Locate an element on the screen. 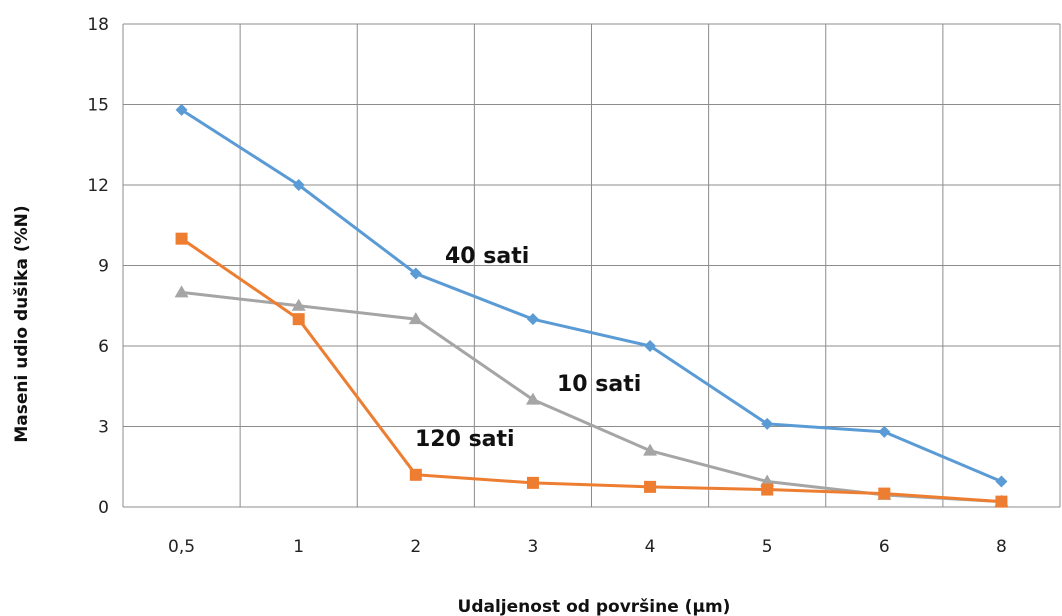  y-tick-label: 12 is located at coordinates (98, 186).